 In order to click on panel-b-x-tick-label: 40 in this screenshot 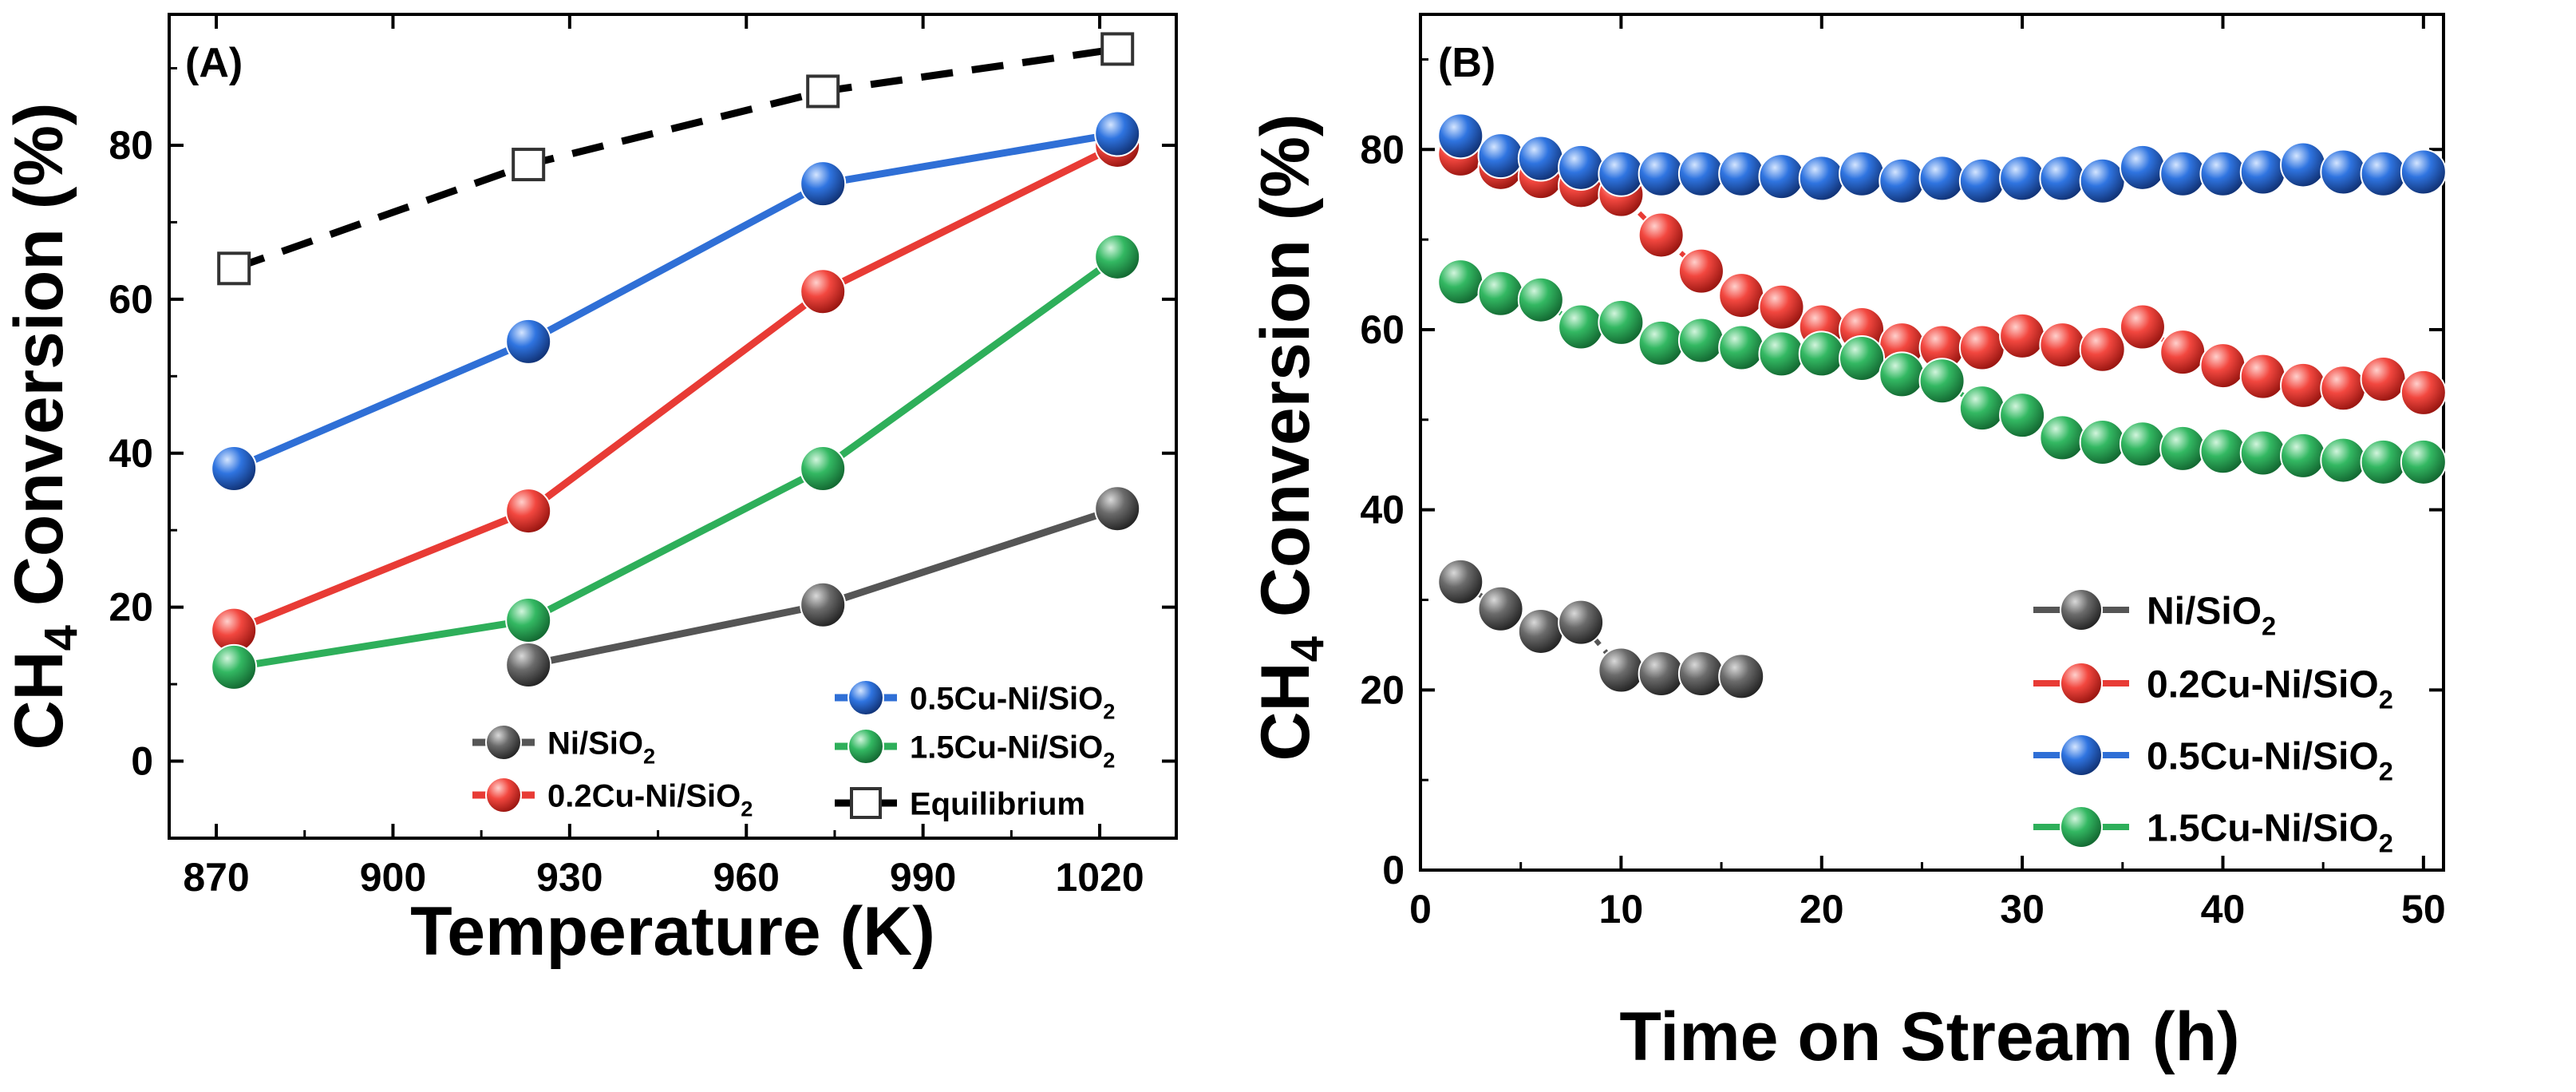, I will do `click(2223, 910)`.